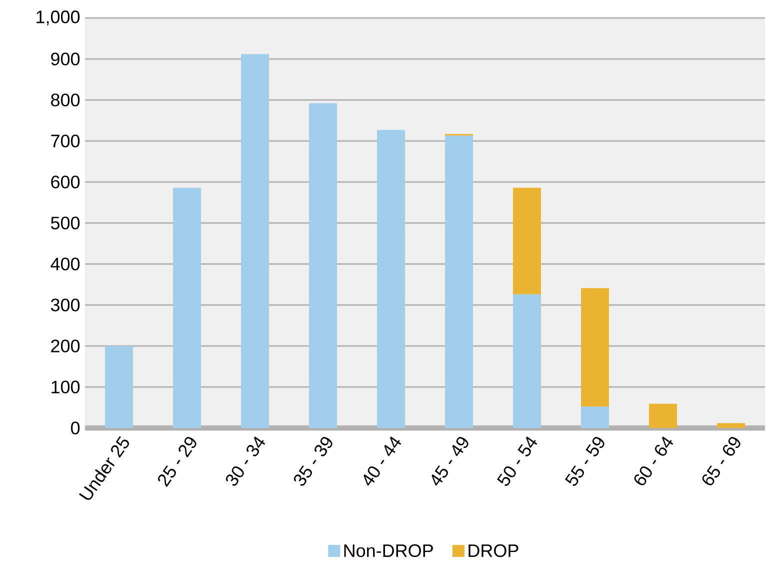 Image resolution: width=766 pixels, height=574 pixels. What do you see at coordinates (388, 551) in the screenshot?
I see `legend-label: Non-DROP` at bounding box center [388, 551].